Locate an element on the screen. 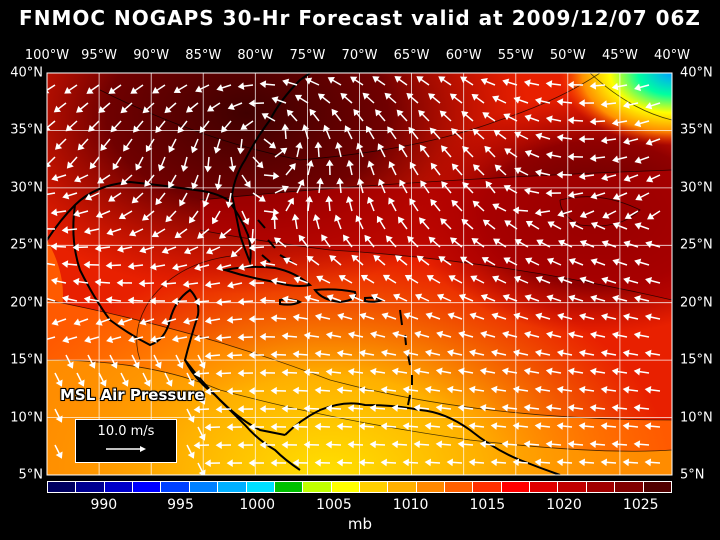 The height and width of the screenshot is (540, 720). colorbar-tick-label: 1000 is located at coordinates (257, 505).